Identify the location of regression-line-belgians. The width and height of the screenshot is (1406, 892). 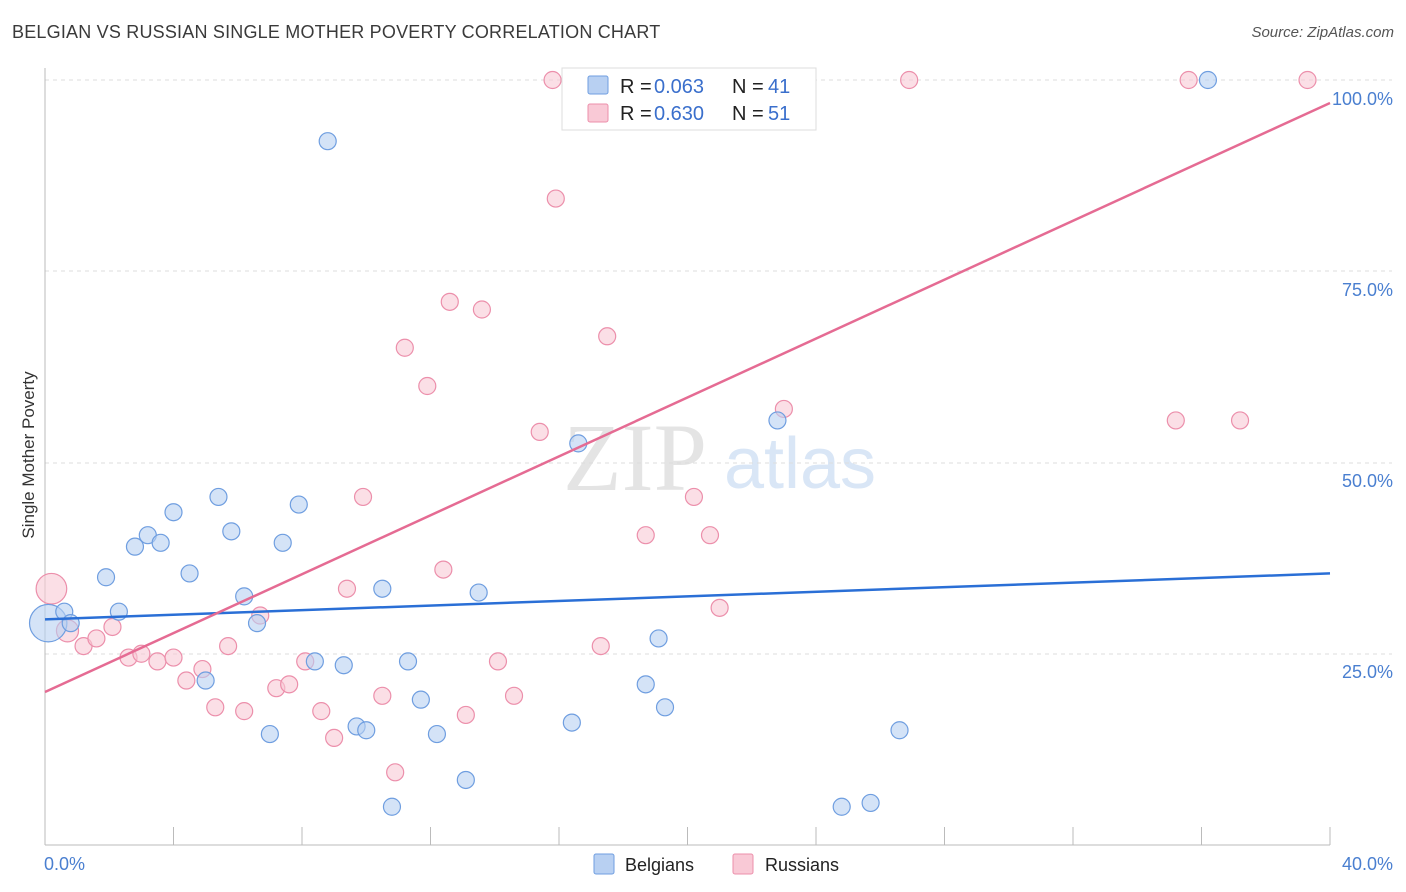
(687, 596).